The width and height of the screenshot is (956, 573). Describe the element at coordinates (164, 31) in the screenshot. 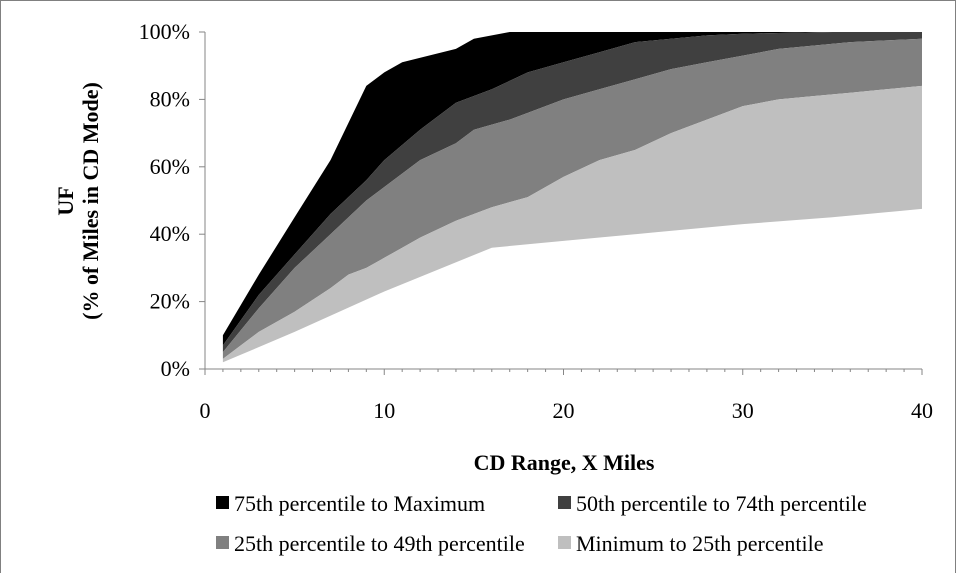

I see `y-tick-label: 100%` at that location.